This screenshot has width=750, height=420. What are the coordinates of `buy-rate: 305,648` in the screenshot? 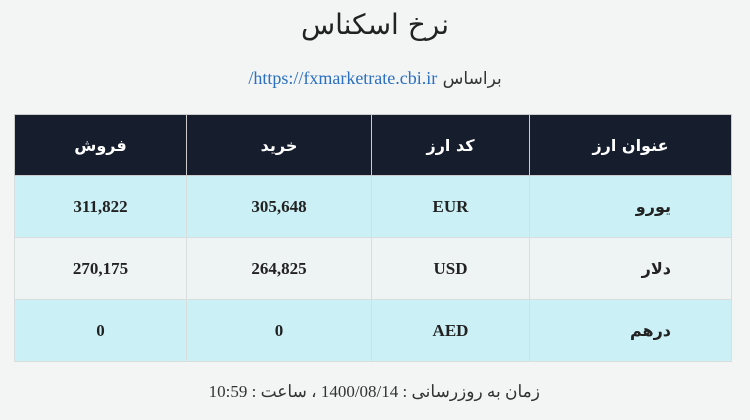 It's located at (279, 206).